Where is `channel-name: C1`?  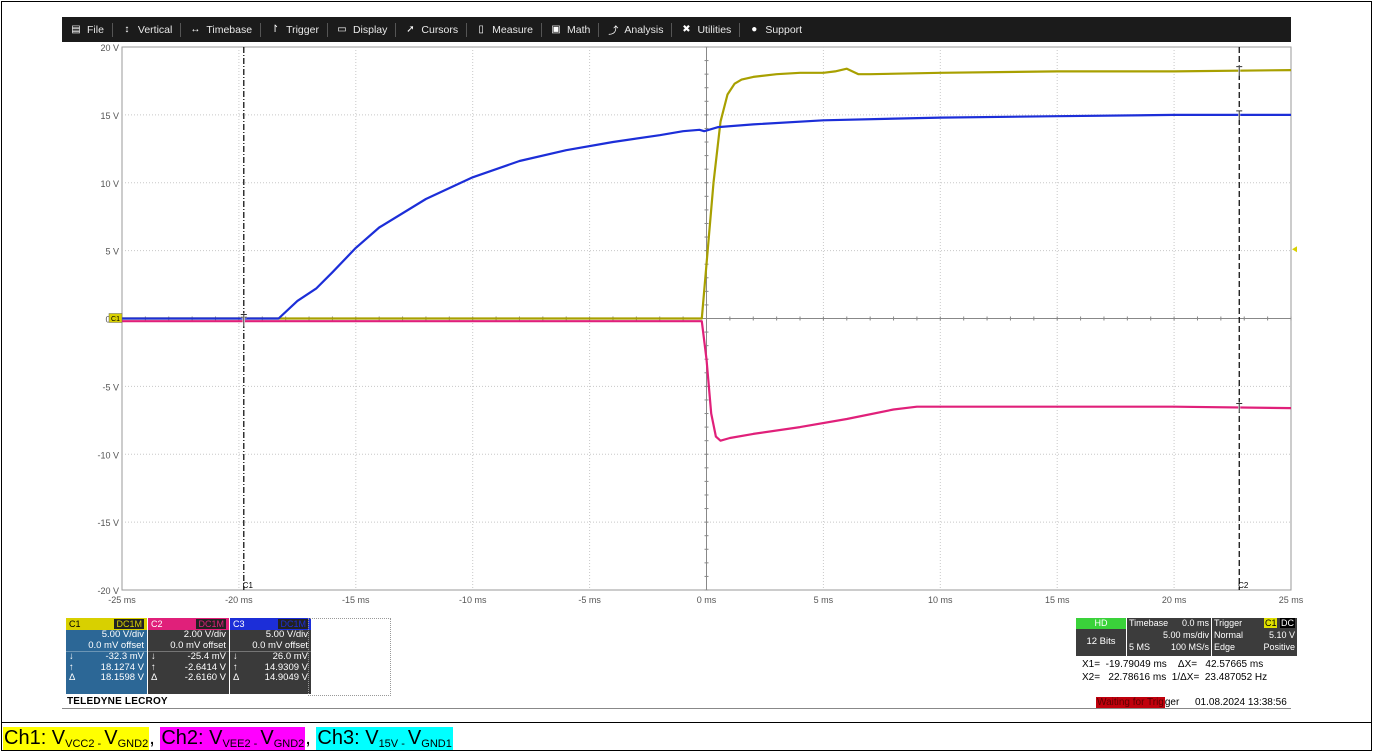 channel-name: C1 is located at coordinates (75, 624).